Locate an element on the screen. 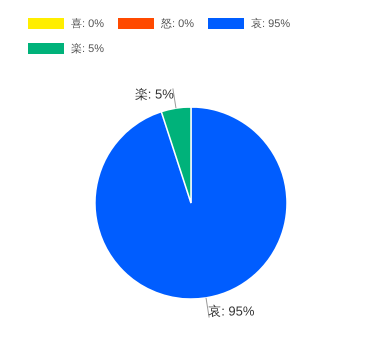 The width and height of the screenshot is (371, 346). slice-label: 哀: 95% is located at coordinates (231, 311).